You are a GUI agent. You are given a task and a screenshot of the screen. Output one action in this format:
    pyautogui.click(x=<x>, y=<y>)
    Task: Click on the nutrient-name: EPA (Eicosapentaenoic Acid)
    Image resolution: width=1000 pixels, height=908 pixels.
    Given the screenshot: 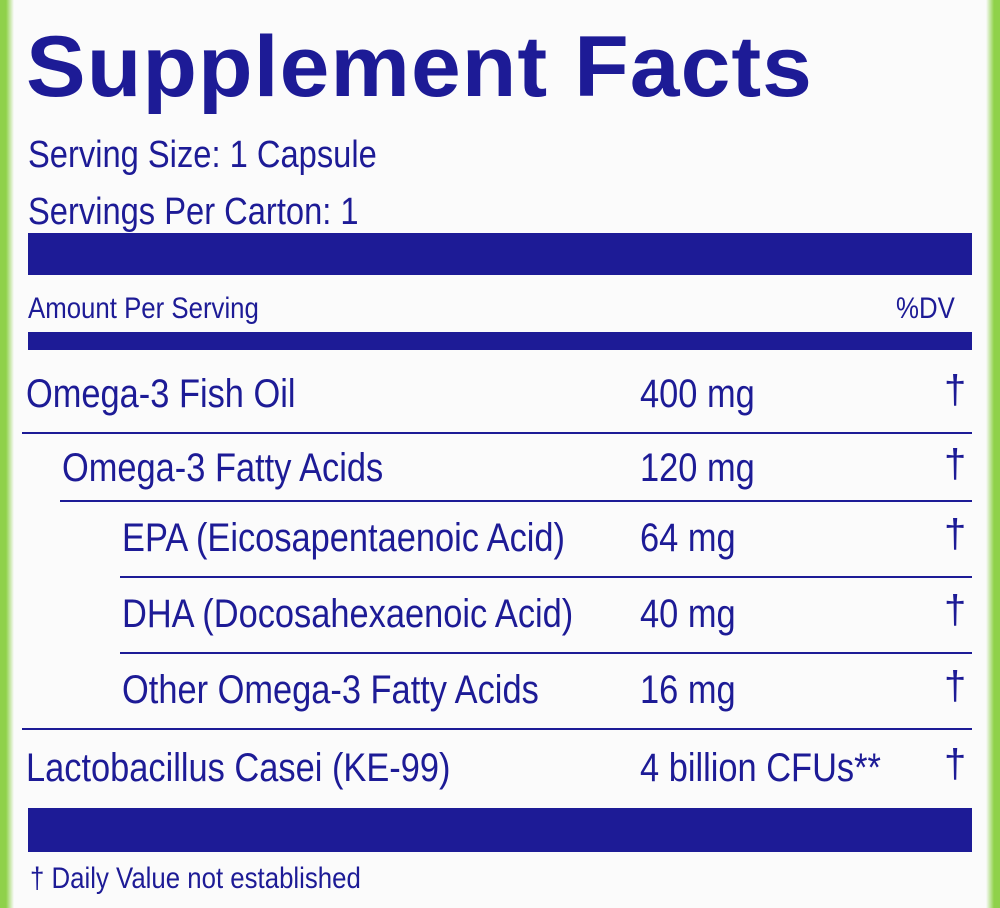 What is the action you would take?
    pyautogui.click(x=344, y=538)
    